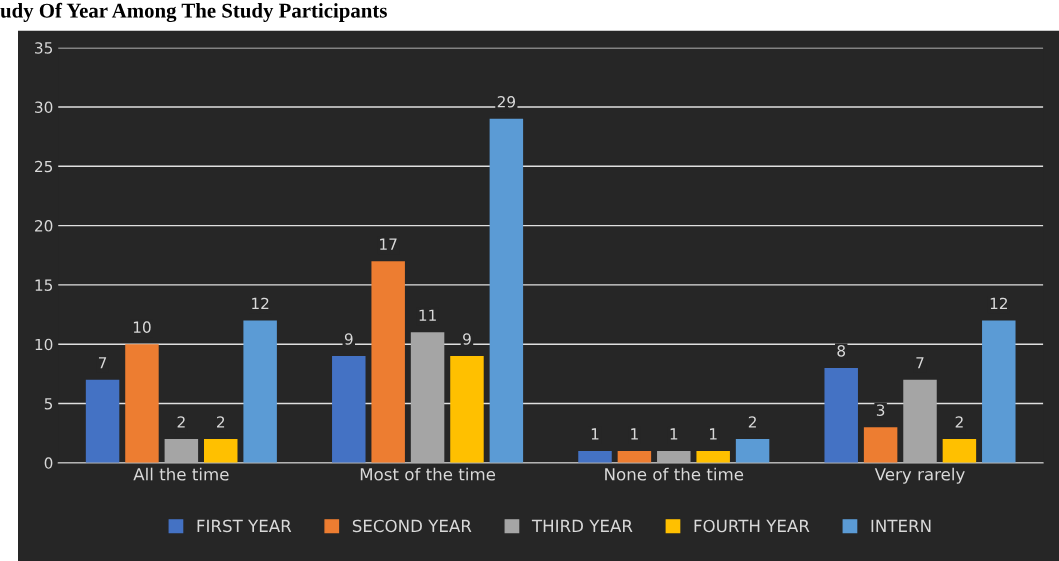 The width and height of the screenshot is (1059, 561). Describe the element at coordinates (181, 474) in the screenshot. I see `x-tick-label: All the time` at that location.